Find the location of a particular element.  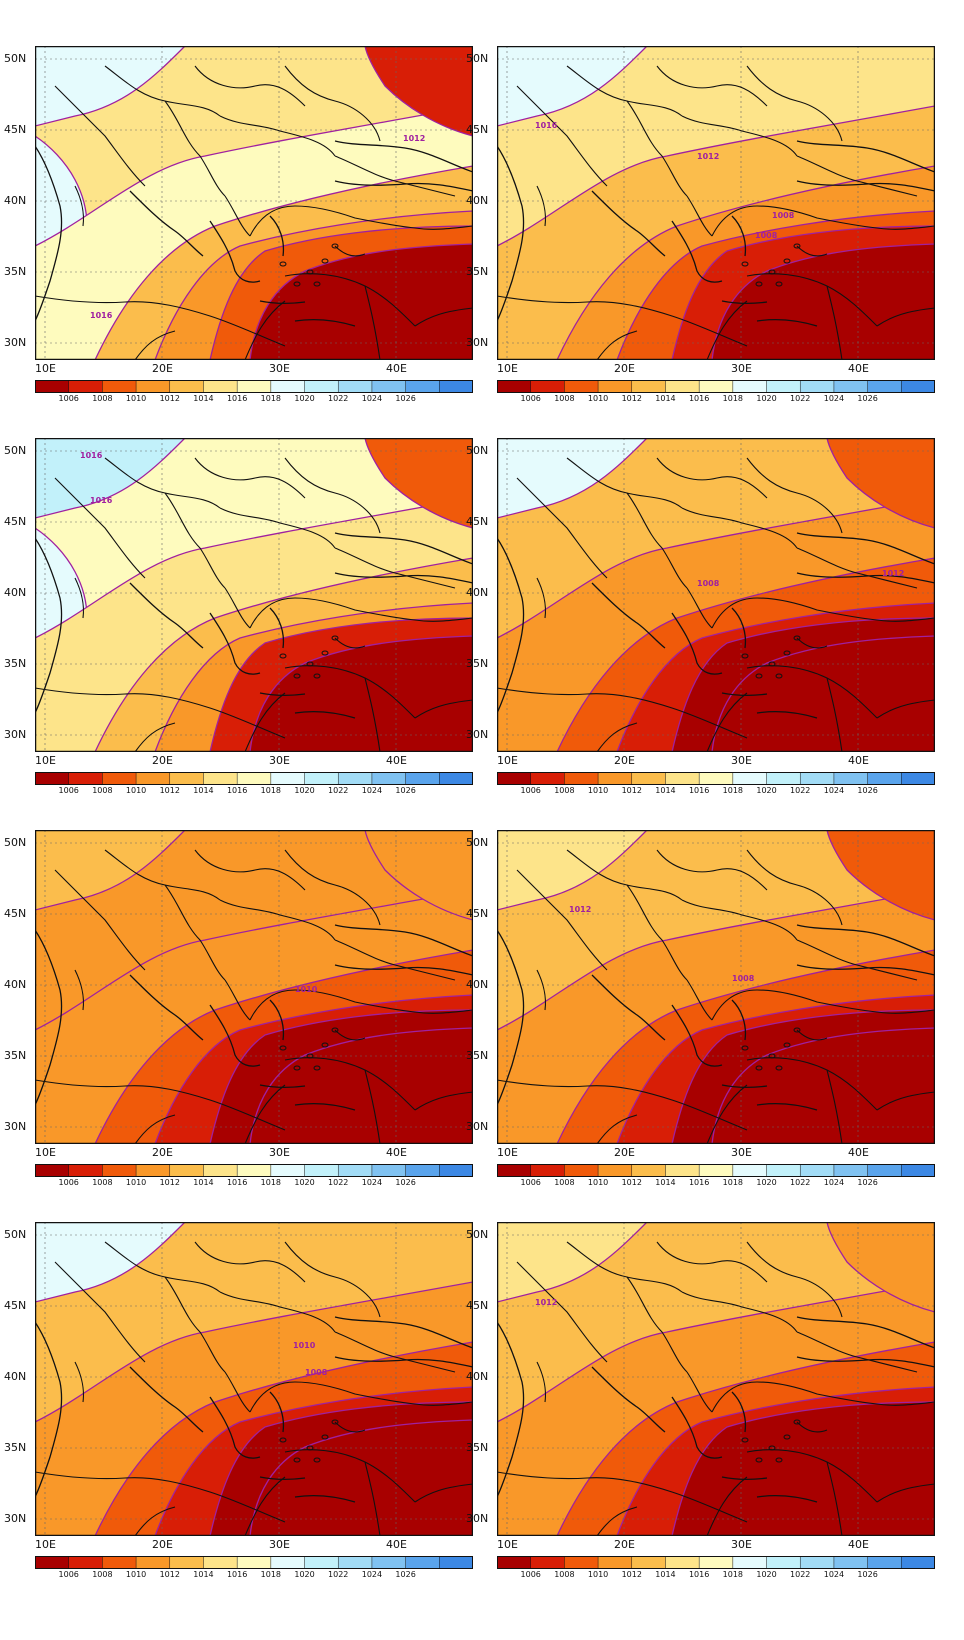

pressure-map: 1012 is located at coordinates (716, 1379).